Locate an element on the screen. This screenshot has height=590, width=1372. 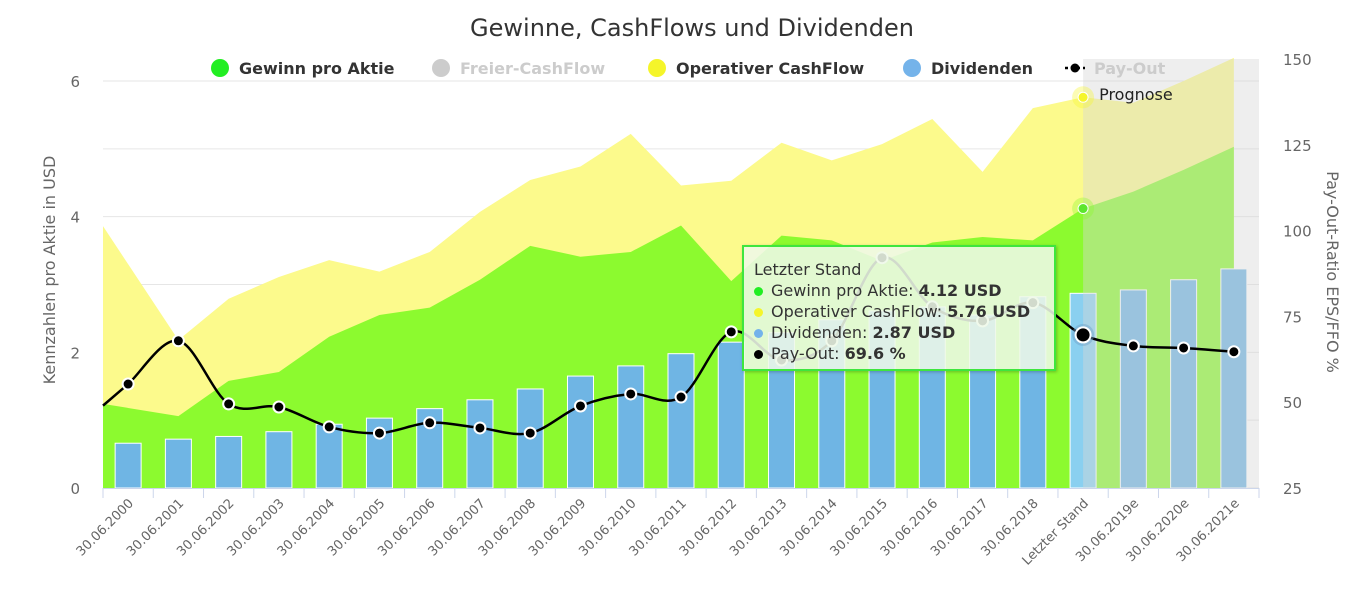
y-axis-left-title: Kennzahlen pro Aktie in USD is located at coordinates (49, 270).